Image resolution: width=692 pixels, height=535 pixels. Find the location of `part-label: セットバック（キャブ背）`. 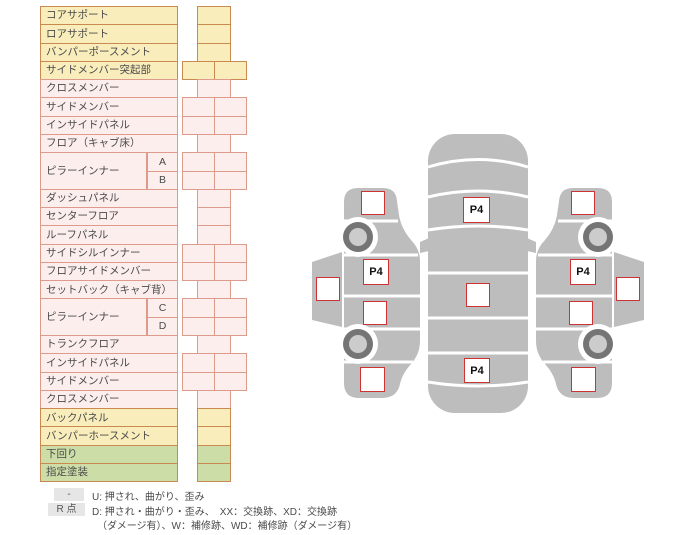

part-label: セットバック（キャブ背） is located at coordinates (109, 290).